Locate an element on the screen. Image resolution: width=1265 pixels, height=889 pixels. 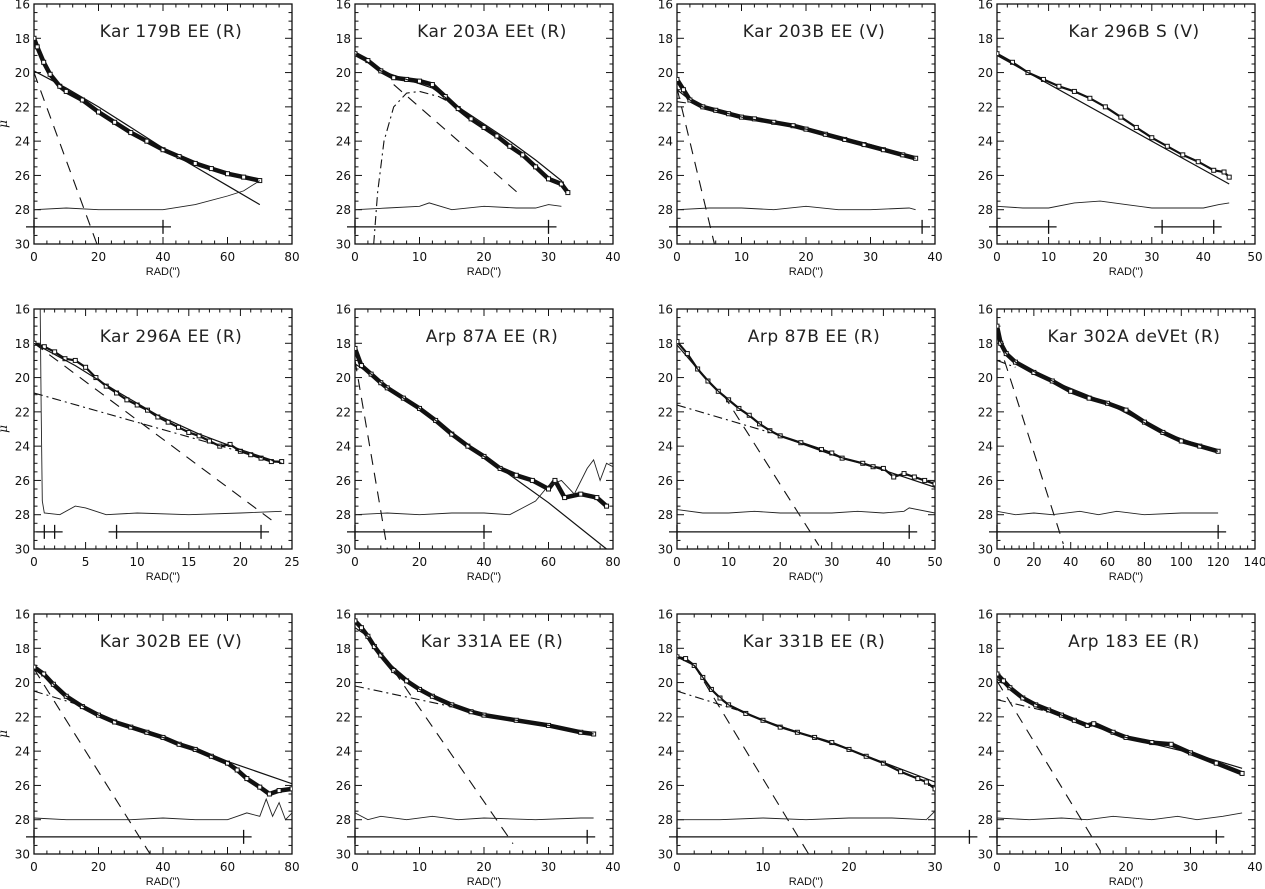
x-tick-label: 120 is located at coordinates (1218, 562).